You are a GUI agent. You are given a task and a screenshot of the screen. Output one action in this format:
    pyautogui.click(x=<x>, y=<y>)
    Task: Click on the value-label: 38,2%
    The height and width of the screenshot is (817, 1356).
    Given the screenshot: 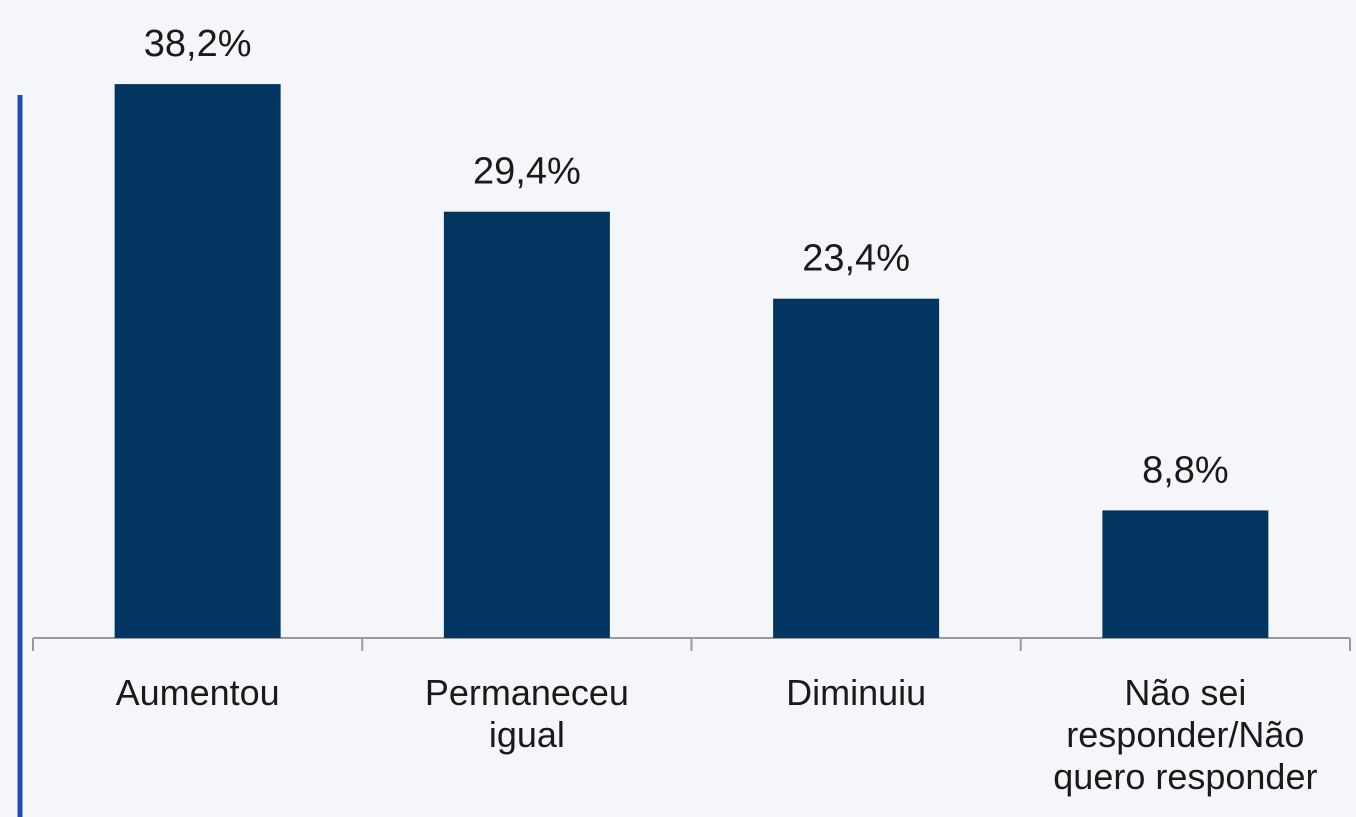 What is the action you would take?
    pyautogui.click(x=198, y=44)
    